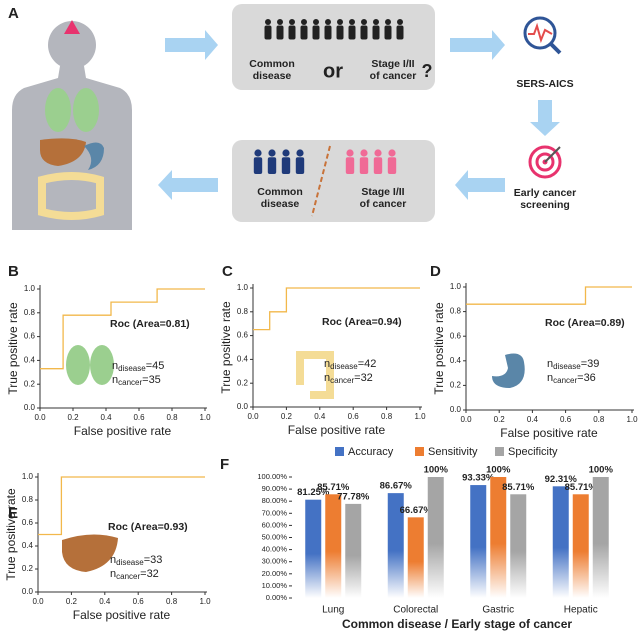 The image size is (640, 636). What do you see at coordinates (172, 601) in the screenshot?
I see `x-tick-label: 0.8` at bounding box center [172, 601].